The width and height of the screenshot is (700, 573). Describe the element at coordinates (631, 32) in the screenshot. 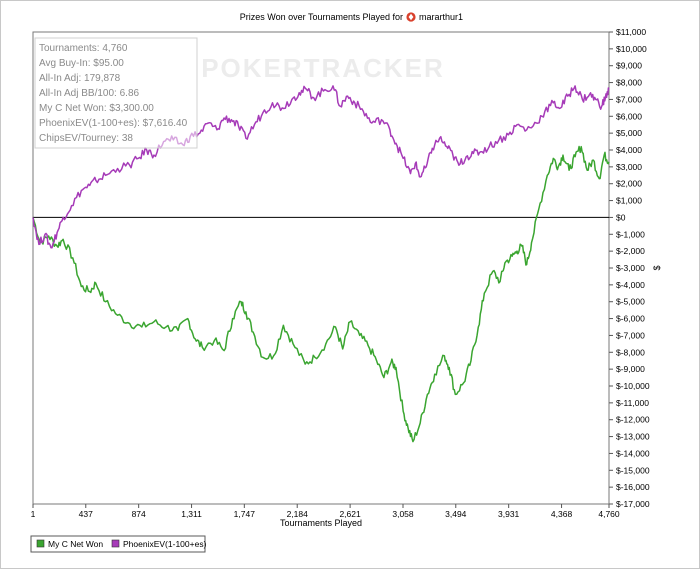

I see `y-tick-label: $11,000` at that location.